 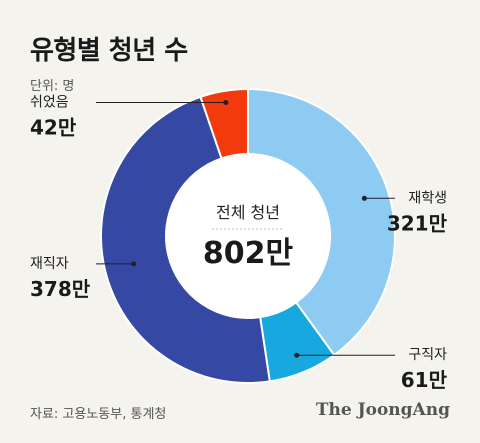 What do you see at coordinates (382, 410) in the screenshot?
I see `brand-logo: The JoongAng` at bounding box center [382, 410].